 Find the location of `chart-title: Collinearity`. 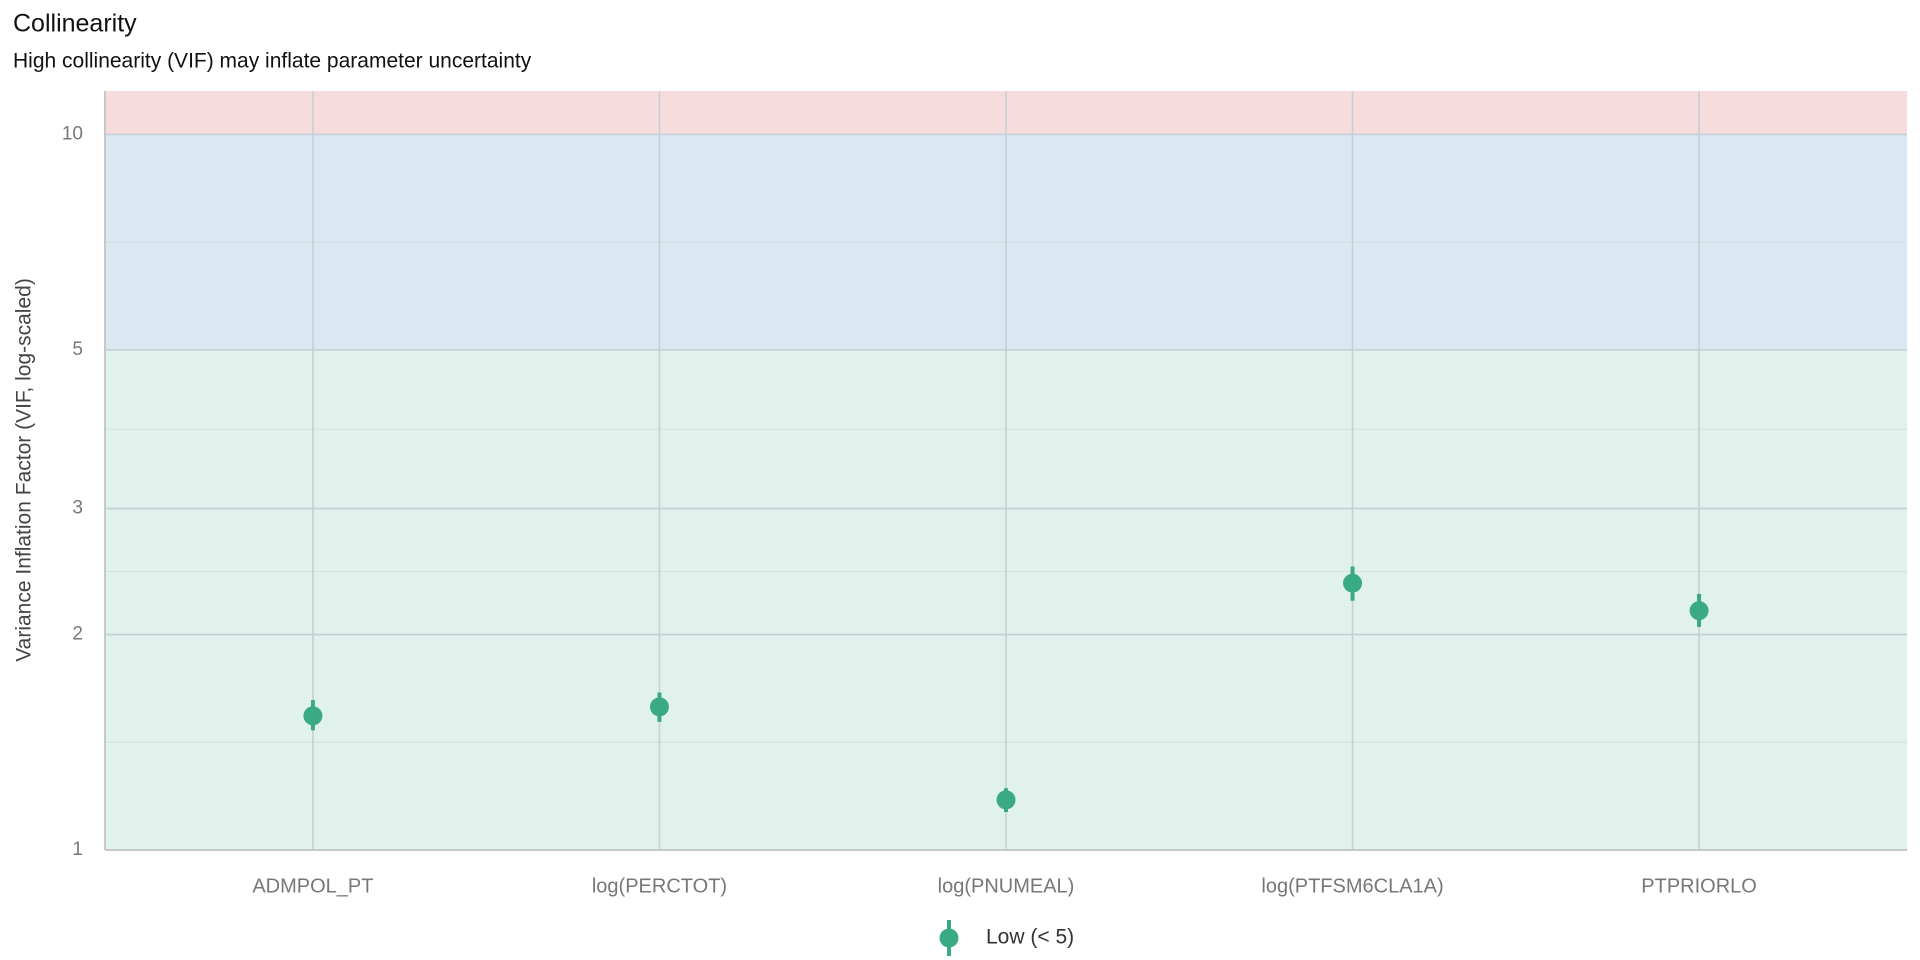

chart-title: Collinearity is located at coordinates (75, 24).